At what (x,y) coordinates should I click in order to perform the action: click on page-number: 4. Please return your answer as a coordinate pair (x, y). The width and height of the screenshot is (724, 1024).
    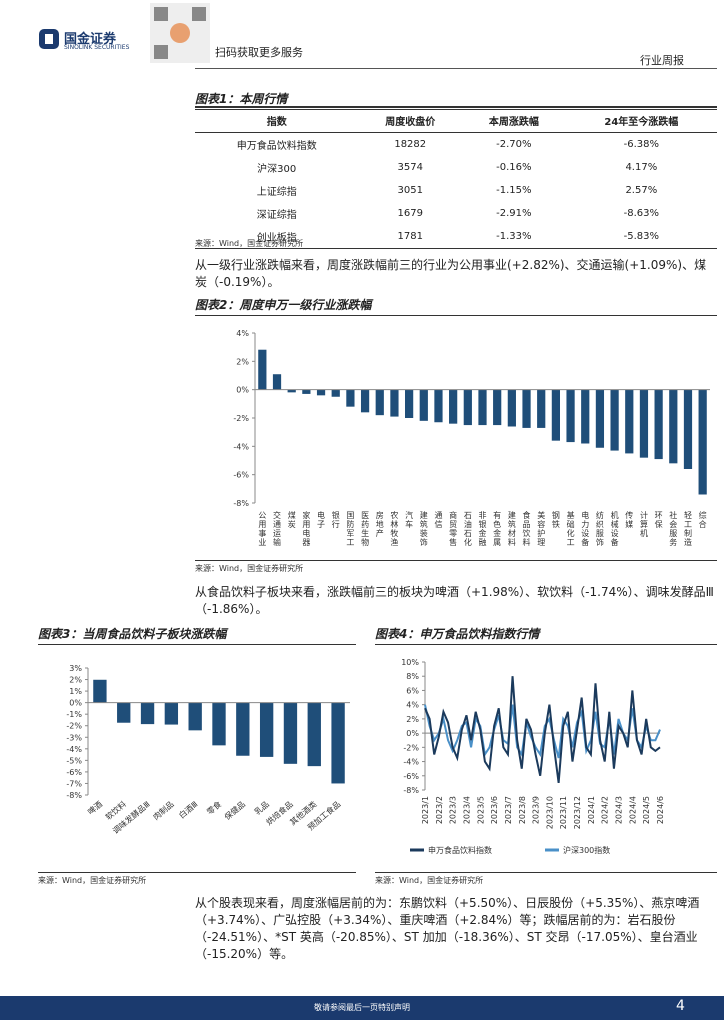
    Looking at the image, I should click on (680, 1006).